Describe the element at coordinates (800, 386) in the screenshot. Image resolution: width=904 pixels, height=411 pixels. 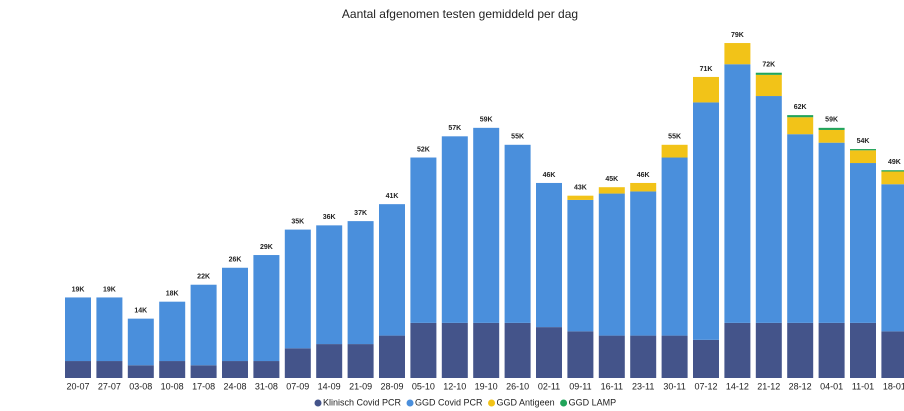
I see `x-tick-label: 28-12` at that location.